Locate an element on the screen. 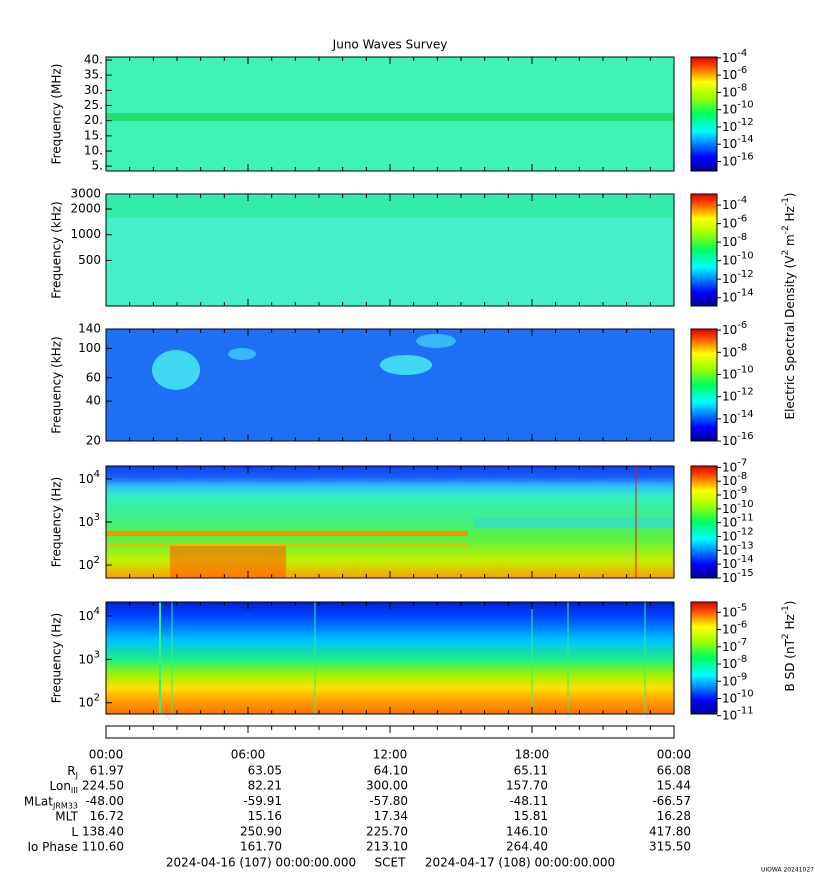  ephemeris-value: 225.70 is located at coordinates (387, 831).